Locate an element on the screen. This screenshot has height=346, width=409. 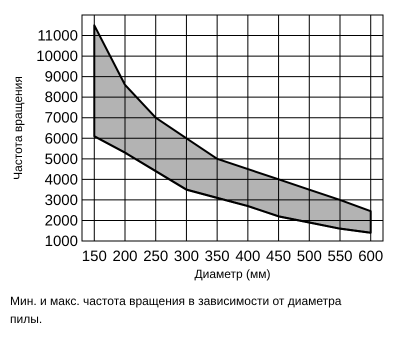
y-tick-label: 3000 is located at coordinates (61, 200).